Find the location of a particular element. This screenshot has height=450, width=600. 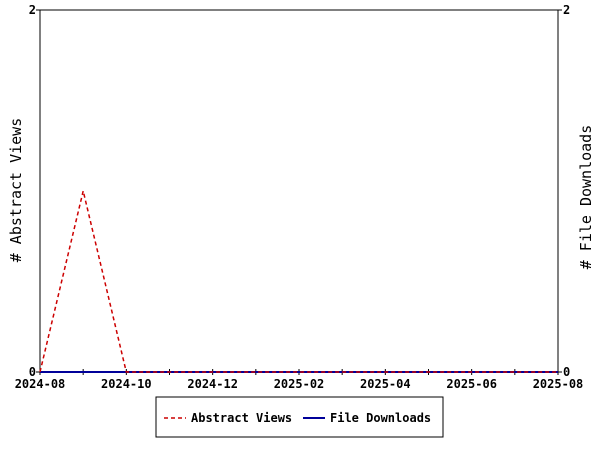

y-tick-label: 2 is located at coordinates (32, 10).